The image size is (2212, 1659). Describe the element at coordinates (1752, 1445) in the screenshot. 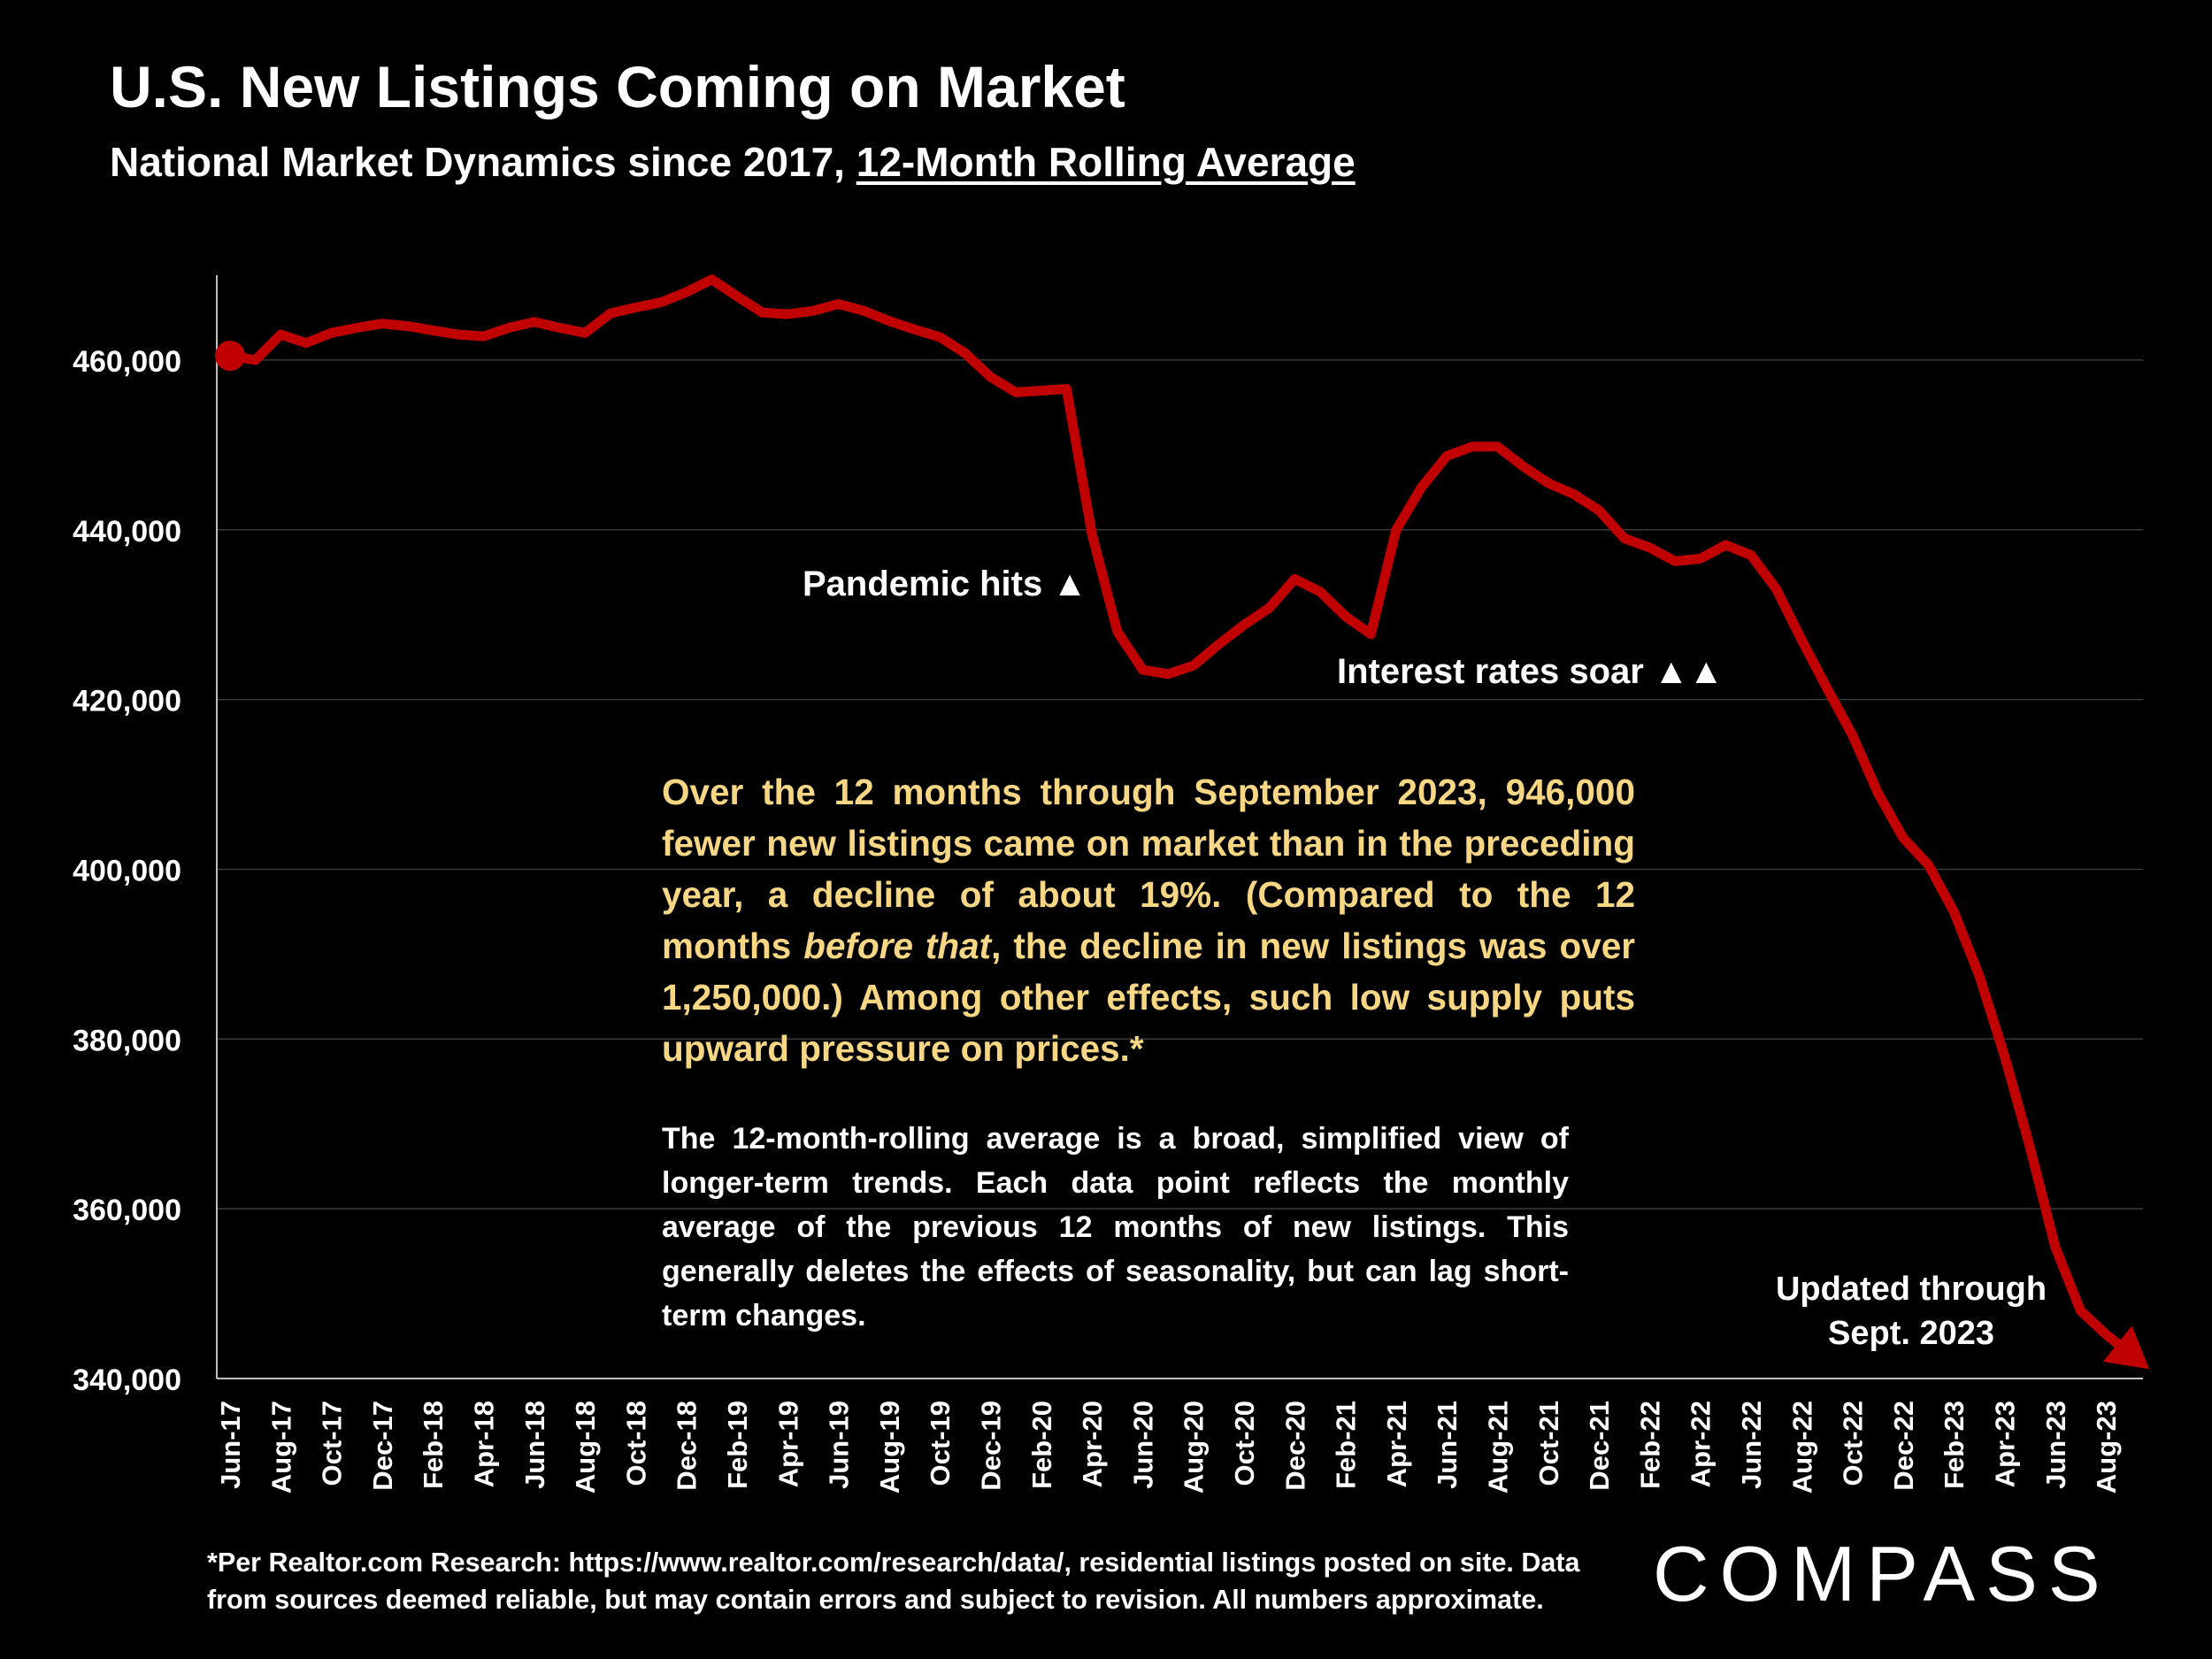

I see `x-tick-label: Jun-22` at that location.